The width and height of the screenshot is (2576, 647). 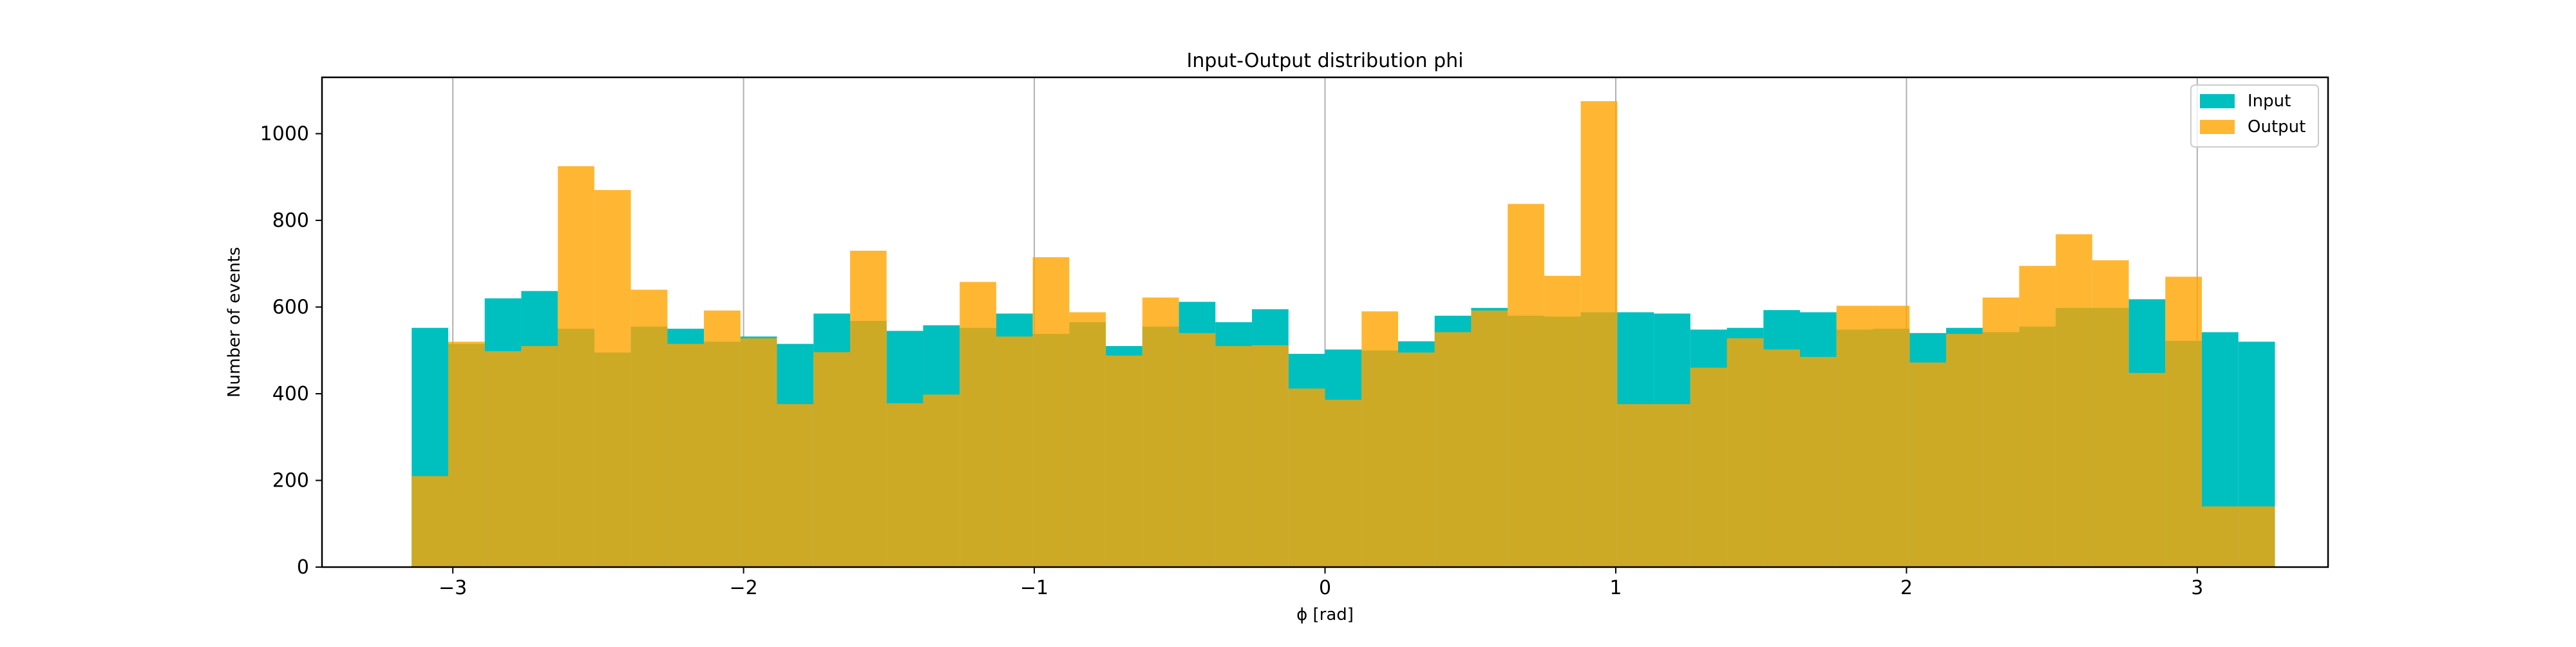 I want to click on x-tick-label: 0, so click(x=1325, y=588).